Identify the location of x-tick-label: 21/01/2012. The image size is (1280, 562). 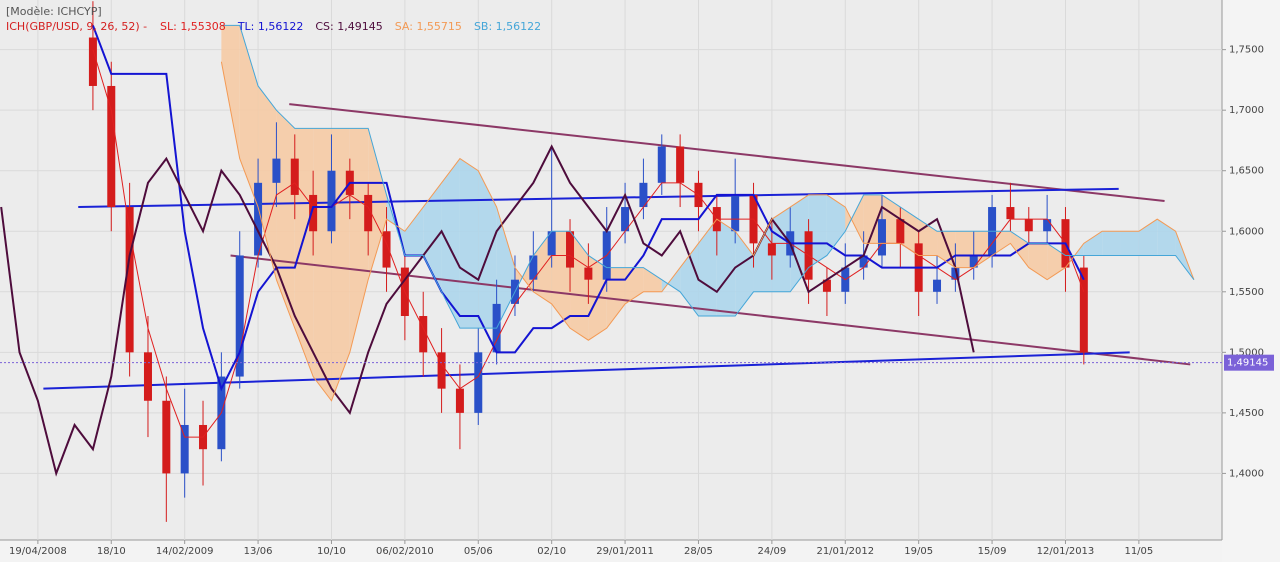
(845, 551).